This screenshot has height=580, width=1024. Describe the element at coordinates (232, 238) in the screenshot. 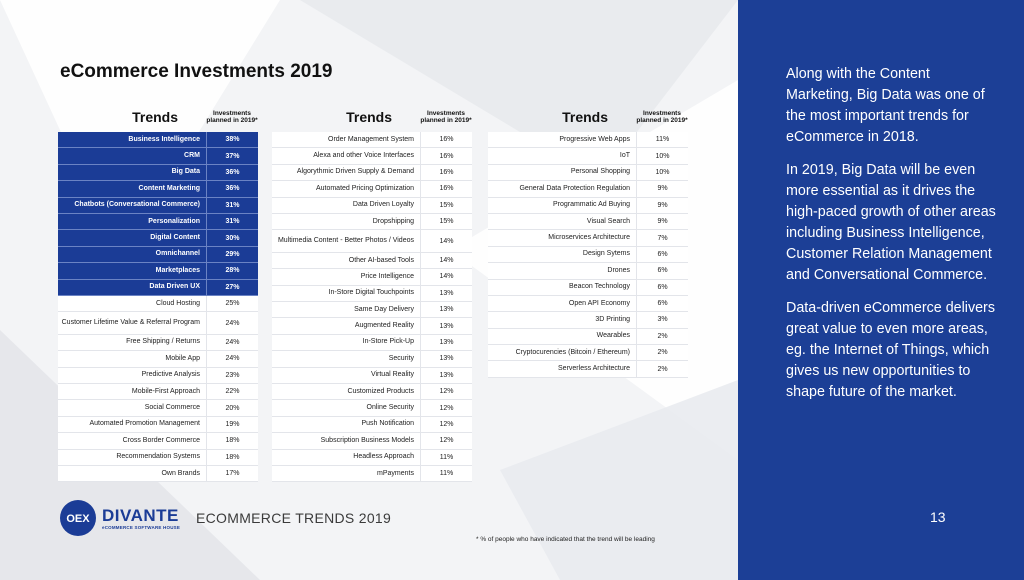

I see `investment-value: 30%` at that location.